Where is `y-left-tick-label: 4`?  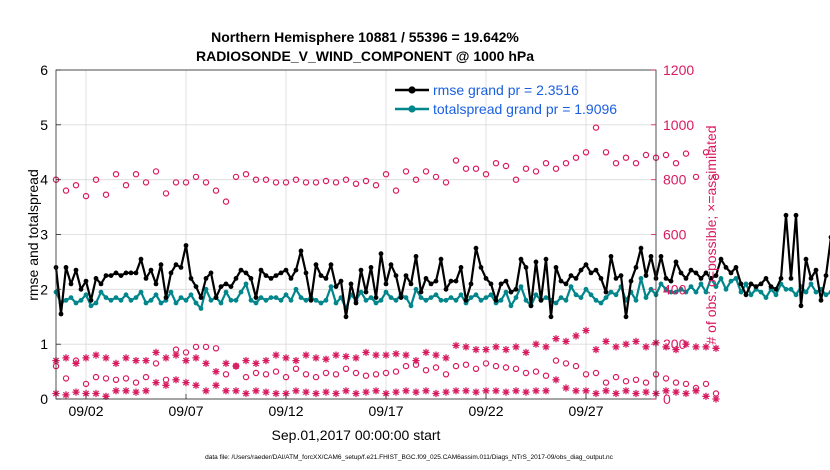
y-left-tick-label: 4 is located at coordinates (44, 180).